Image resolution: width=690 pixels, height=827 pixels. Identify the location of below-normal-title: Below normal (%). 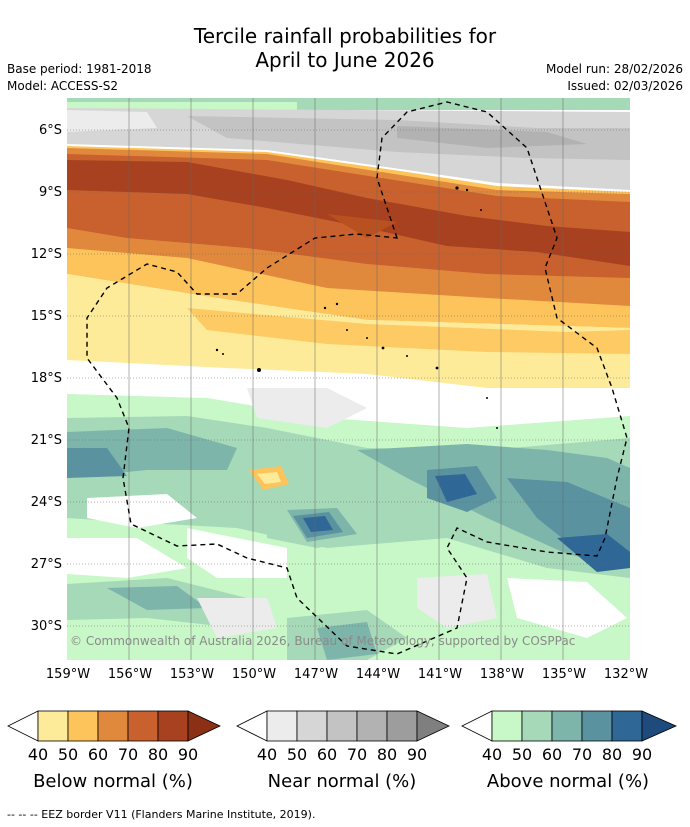
(113, 781).